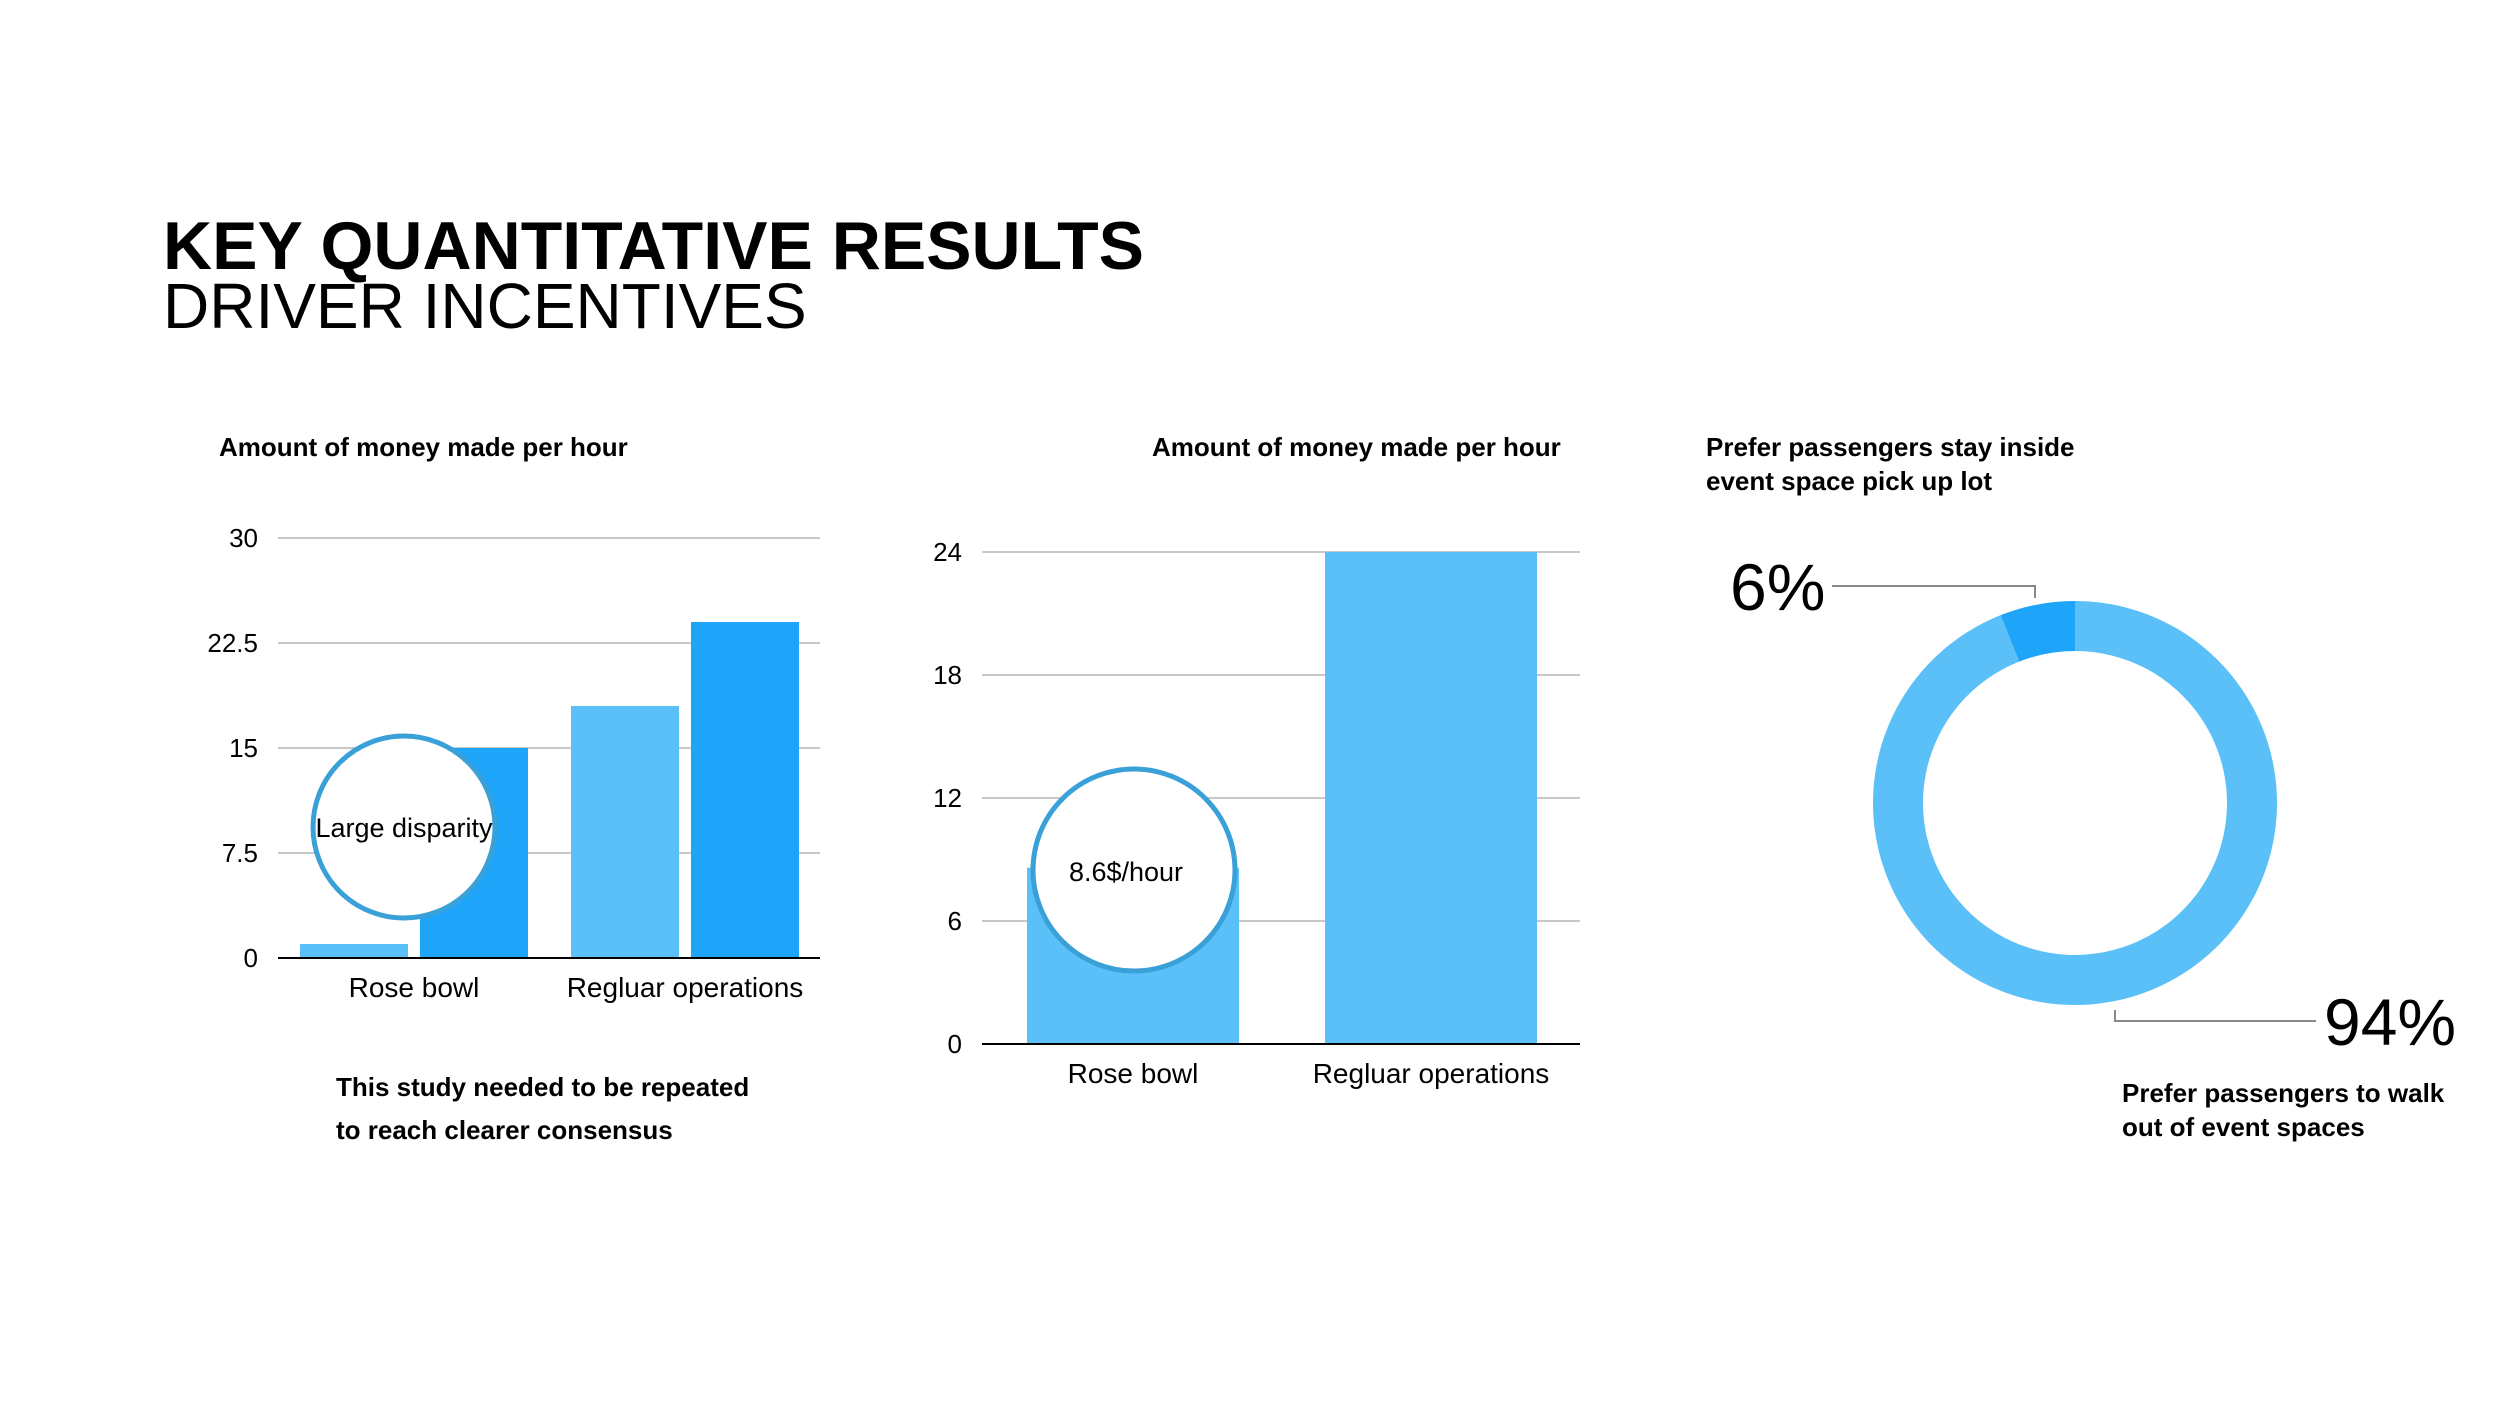 The image size is (2500, 1404). What do you see at coordinates (955, 1044) in the screenshot?
I see `chart2-ytick-label: 0` at bounding box center [955, 1044].